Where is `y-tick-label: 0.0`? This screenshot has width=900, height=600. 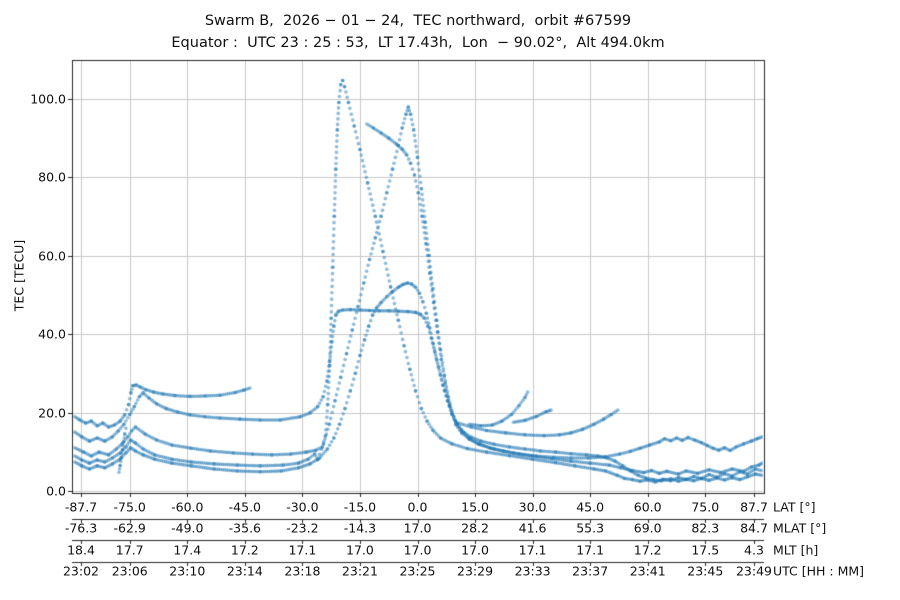
y-tick-label: 0.0 is located at coordinates (56, 491).